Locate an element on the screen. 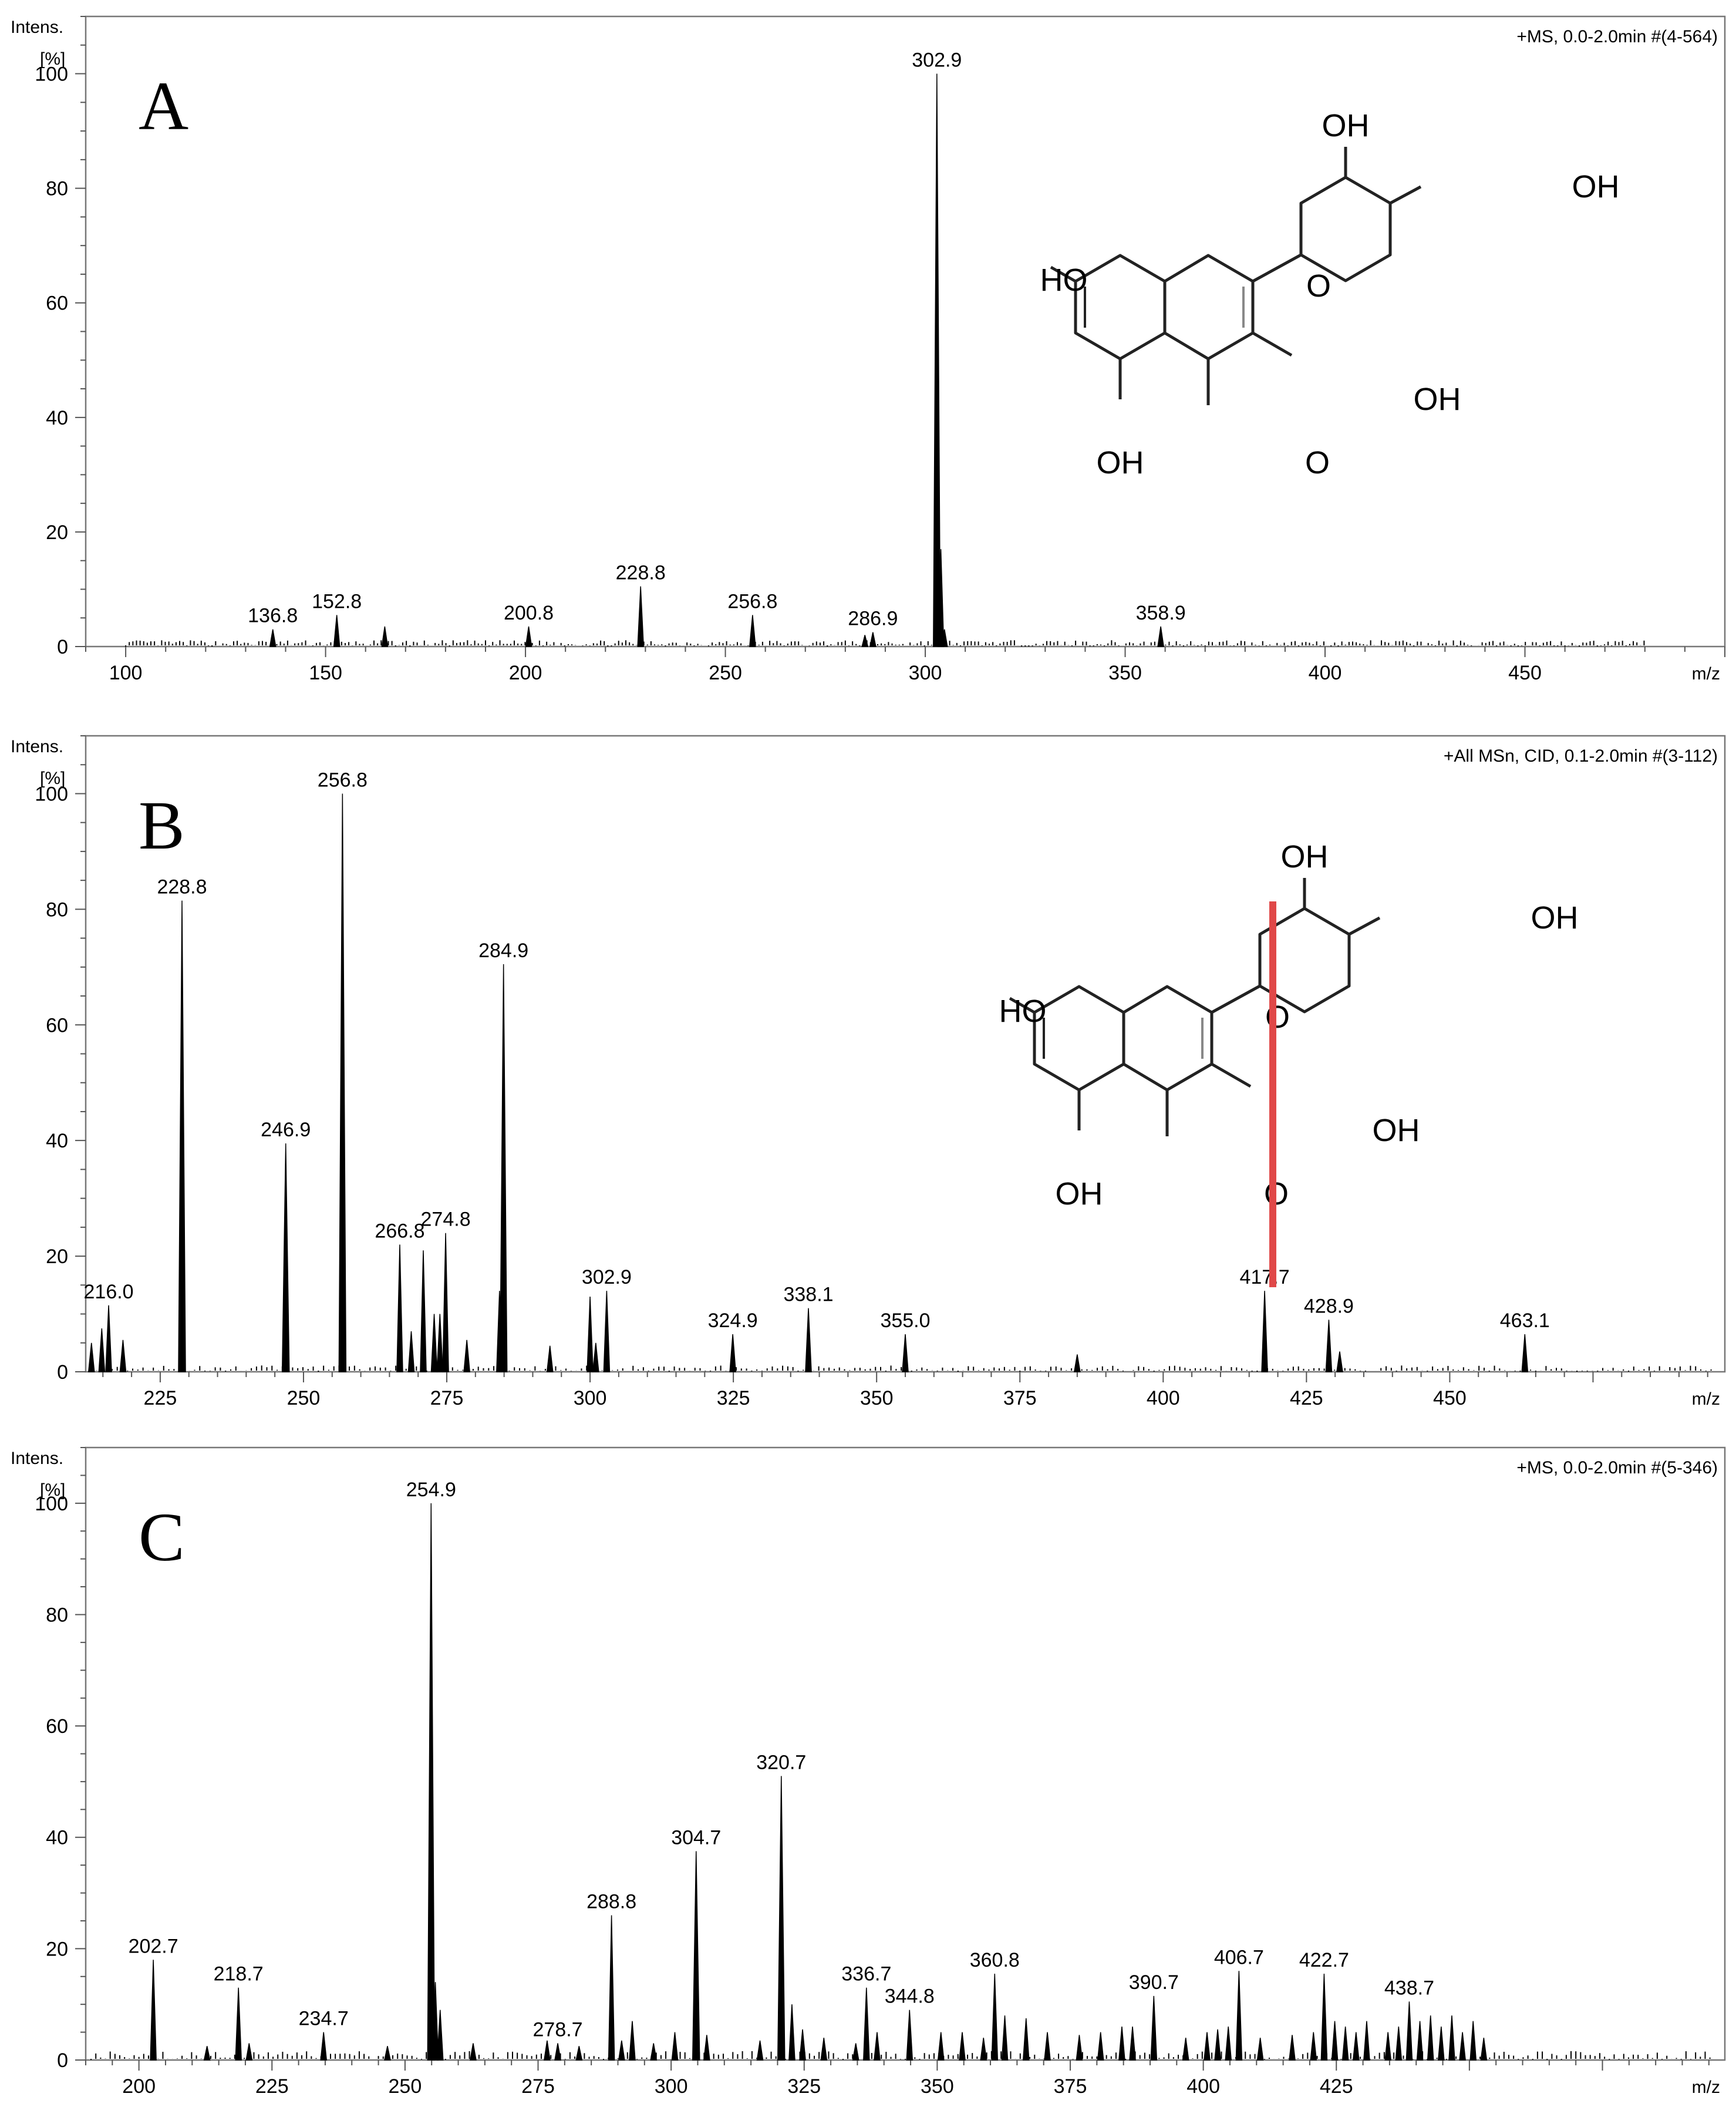  peak-label: 200.8 is located at coordinates (529, 613).